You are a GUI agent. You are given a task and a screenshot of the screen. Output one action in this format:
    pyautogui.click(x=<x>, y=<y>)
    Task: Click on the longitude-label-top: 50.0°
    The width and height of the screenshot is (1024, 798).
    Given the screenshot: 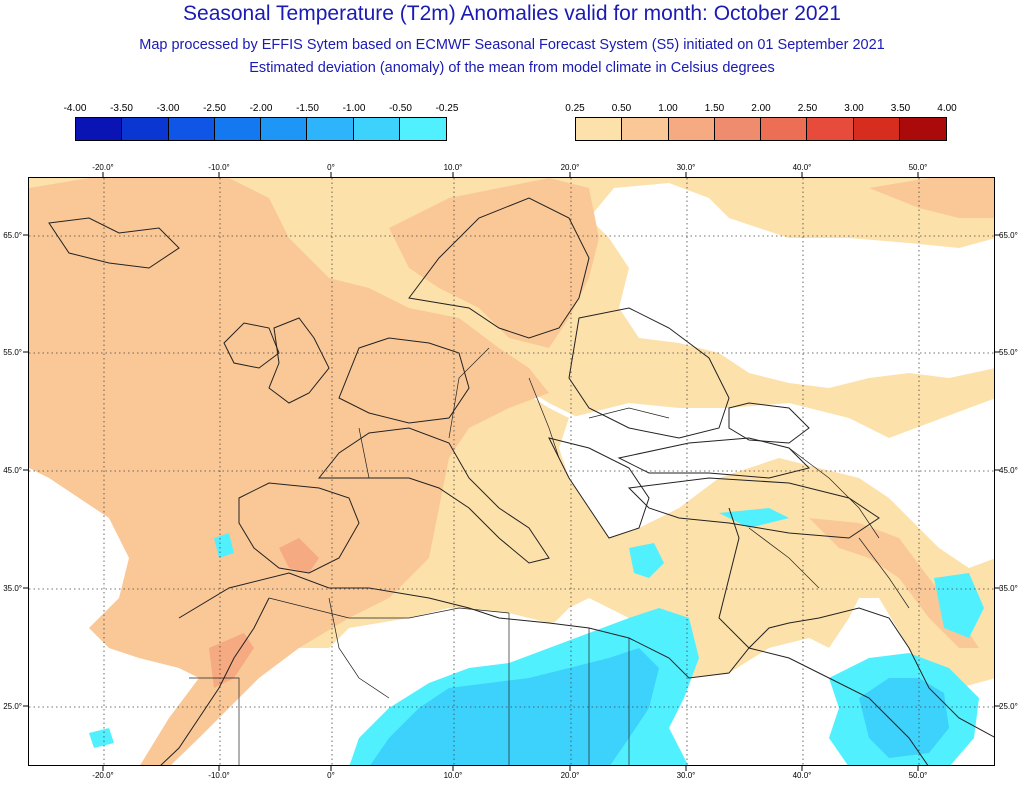 What is the action you would take?
    pyautogui.click(x=918, y=167)
    